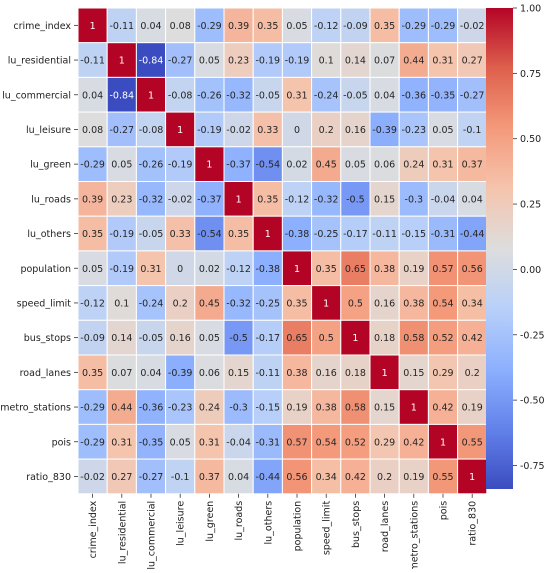  What do you see at coordinates (442, 338) in the screenshot?
I see `cell-value-label: 0.52` at bounding box center [442, 338].